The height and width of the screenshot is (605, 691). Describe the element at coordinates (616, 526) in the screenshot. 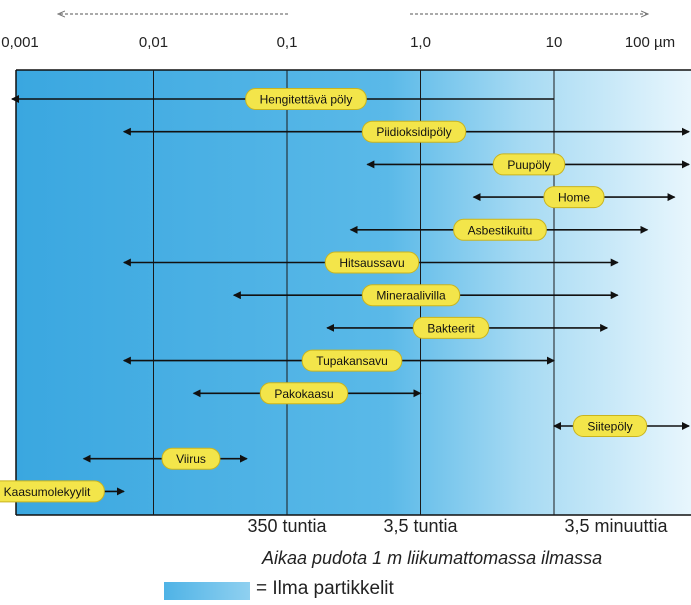

I see `fall-time-label: 3,5 minuuttia` at that location.